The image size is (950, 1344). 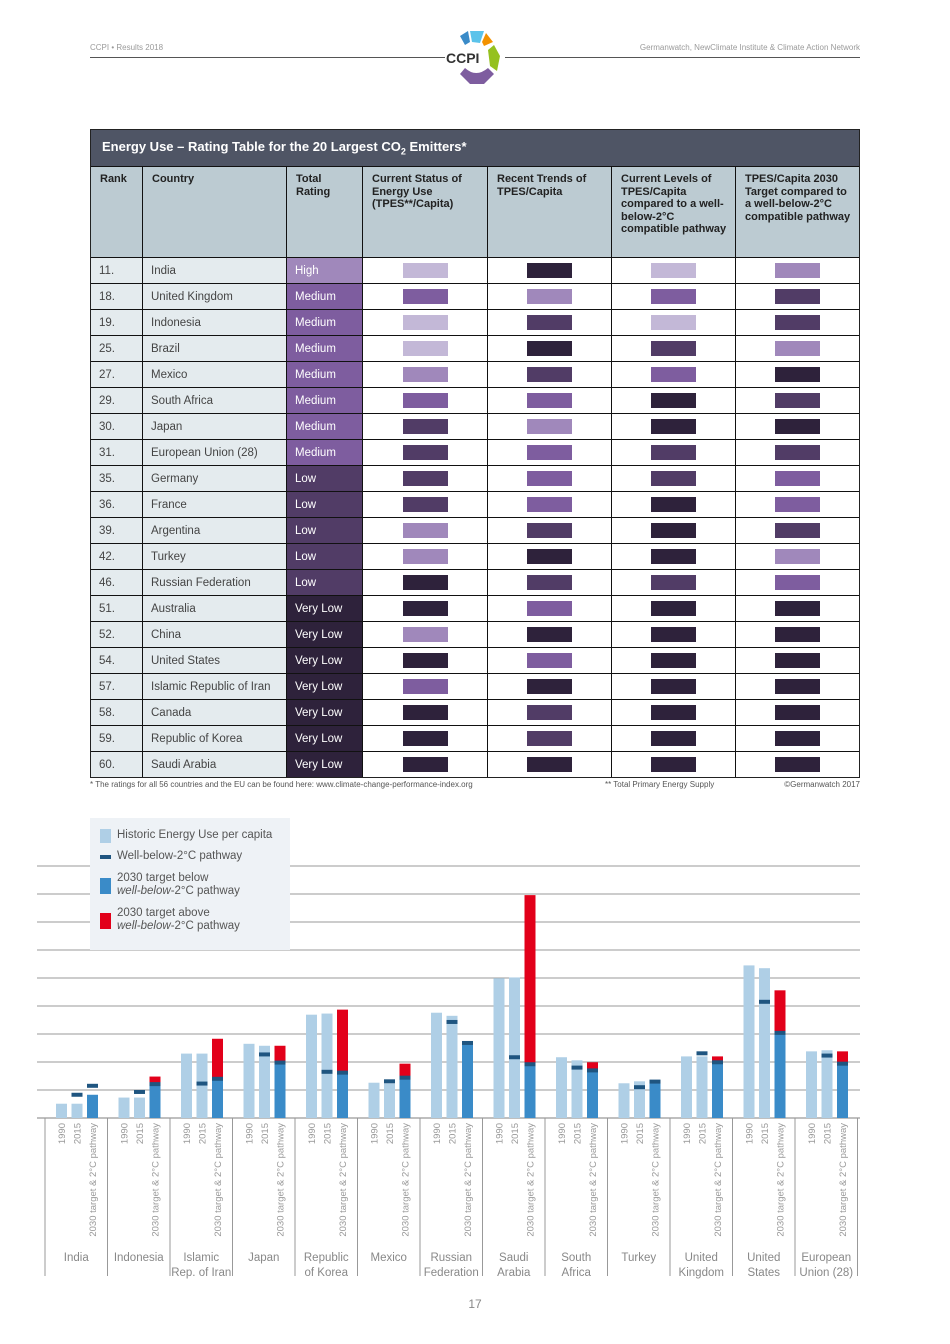 I want to click on footnote-tpes: ** Total Primary Energy Supply, so click(x=660, y=784).